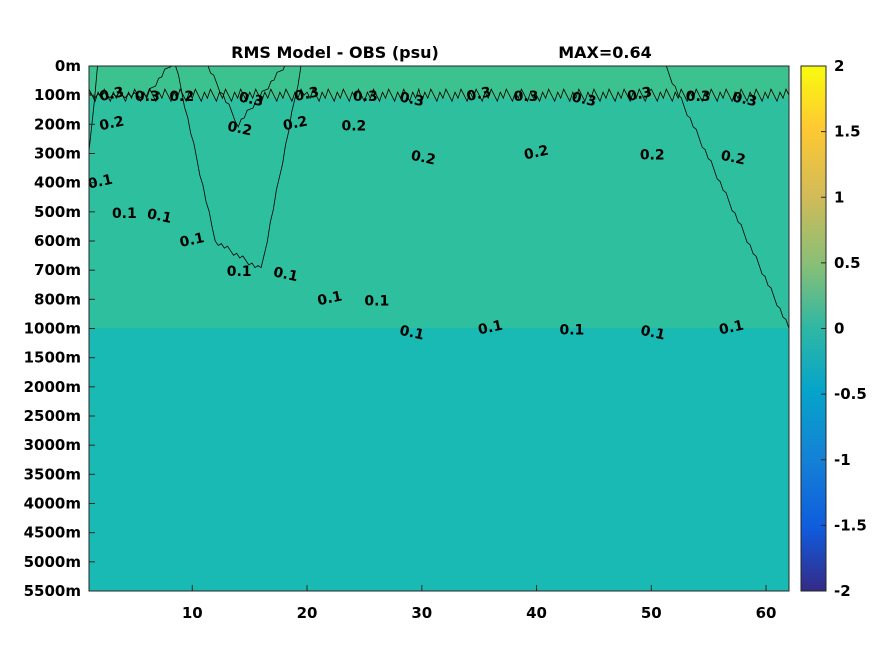 The image size is (875, 656). Describe the element at coordinates (439, 82) in the screenshot. I see `field-surface` at that location.